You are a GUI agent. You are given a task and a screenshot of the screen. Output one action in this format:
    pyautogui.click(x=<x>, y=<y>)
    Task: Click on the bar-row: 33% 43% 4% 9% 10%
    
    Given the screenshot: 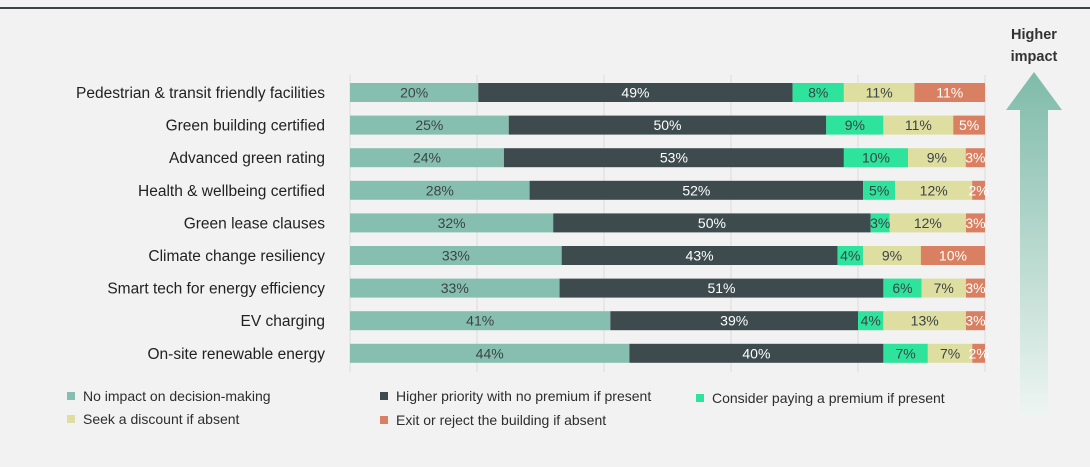 What is the action you would take?
    pyautogui.click(x=667, y=255)
    